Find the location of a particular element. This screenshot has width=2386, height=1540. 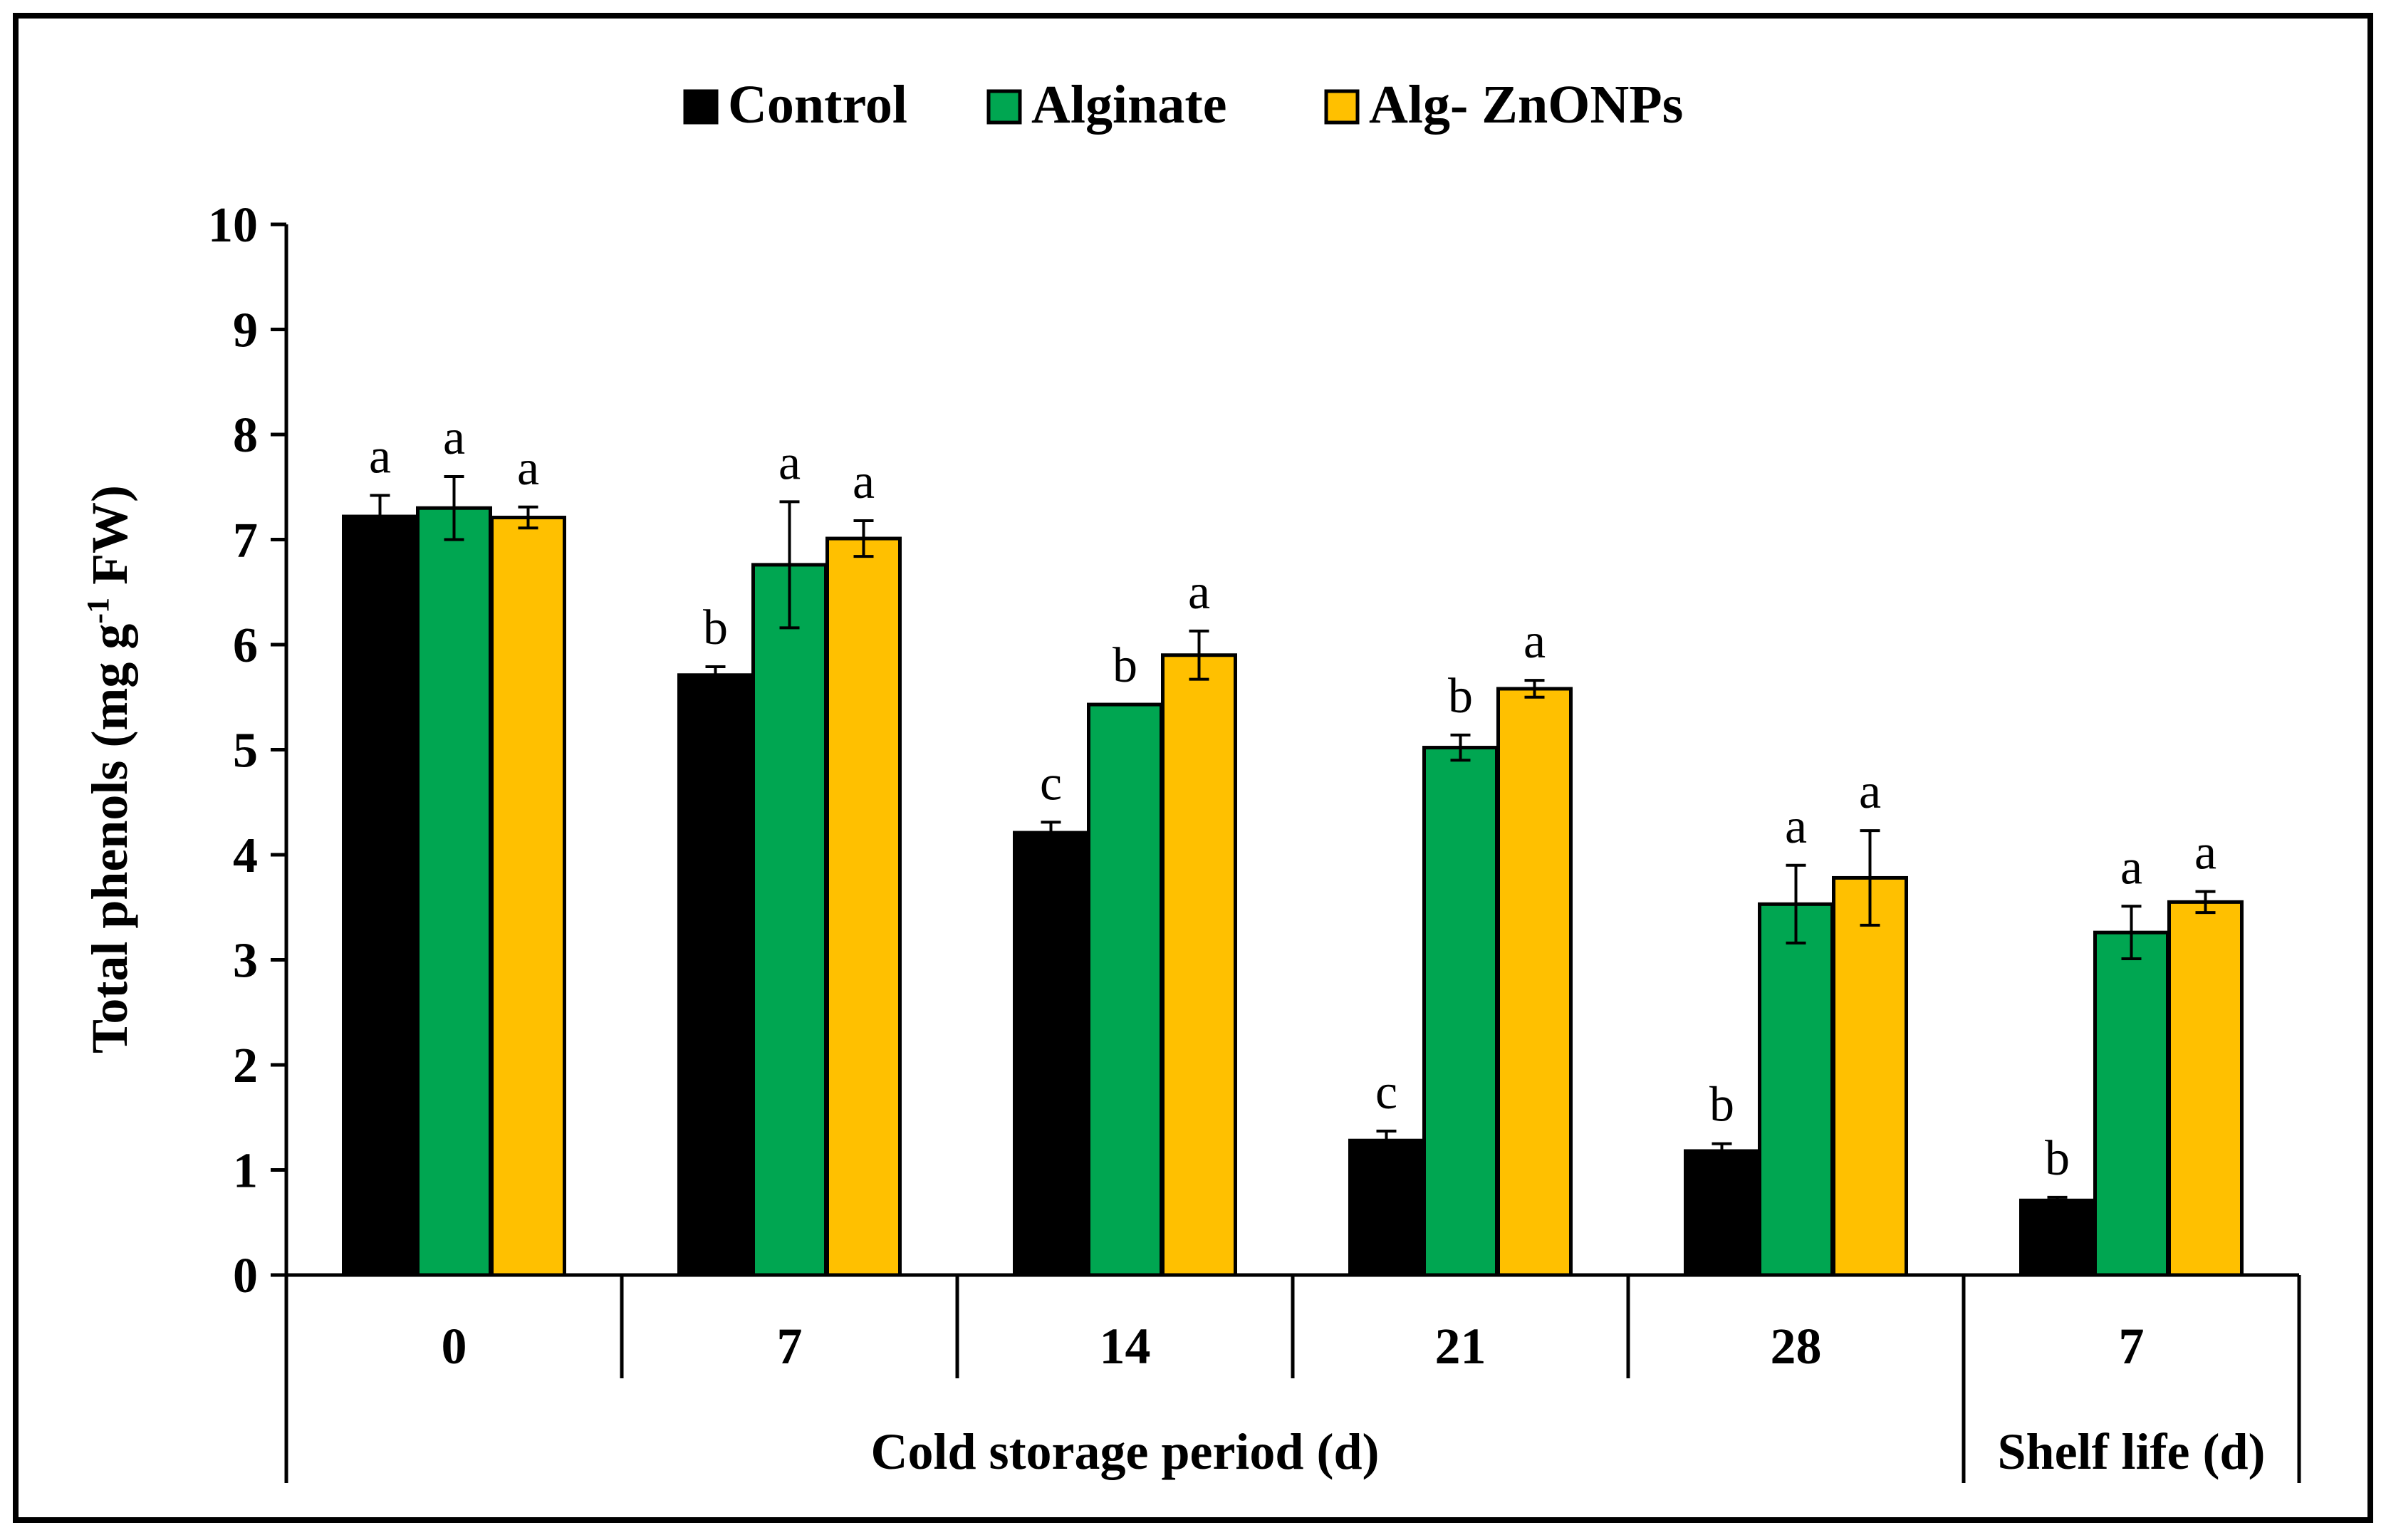

y-tick-label: 10 is located at coordinates (233, 225).